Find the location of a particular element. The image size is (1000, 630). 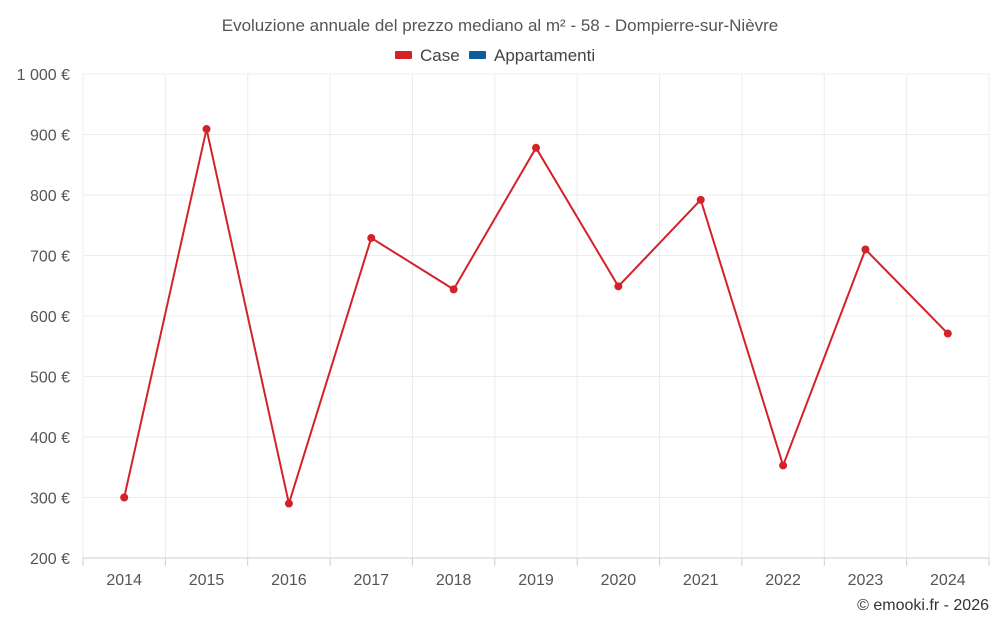

x-tick-label: 2019 is located at coordinates (536, 580).